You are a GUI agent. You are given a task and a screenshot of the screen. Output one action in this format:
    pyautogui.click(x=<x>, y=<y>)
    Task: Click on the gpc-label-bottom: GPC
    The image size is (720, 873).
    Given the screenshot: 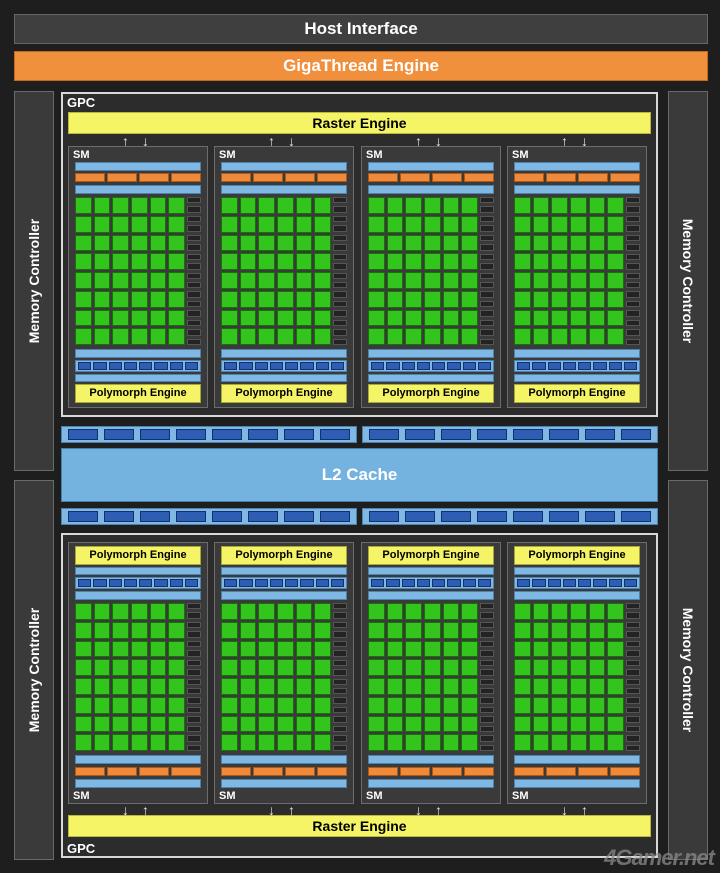 What is the action you would take?
    pyautogui.click(x=81, y=848)
    